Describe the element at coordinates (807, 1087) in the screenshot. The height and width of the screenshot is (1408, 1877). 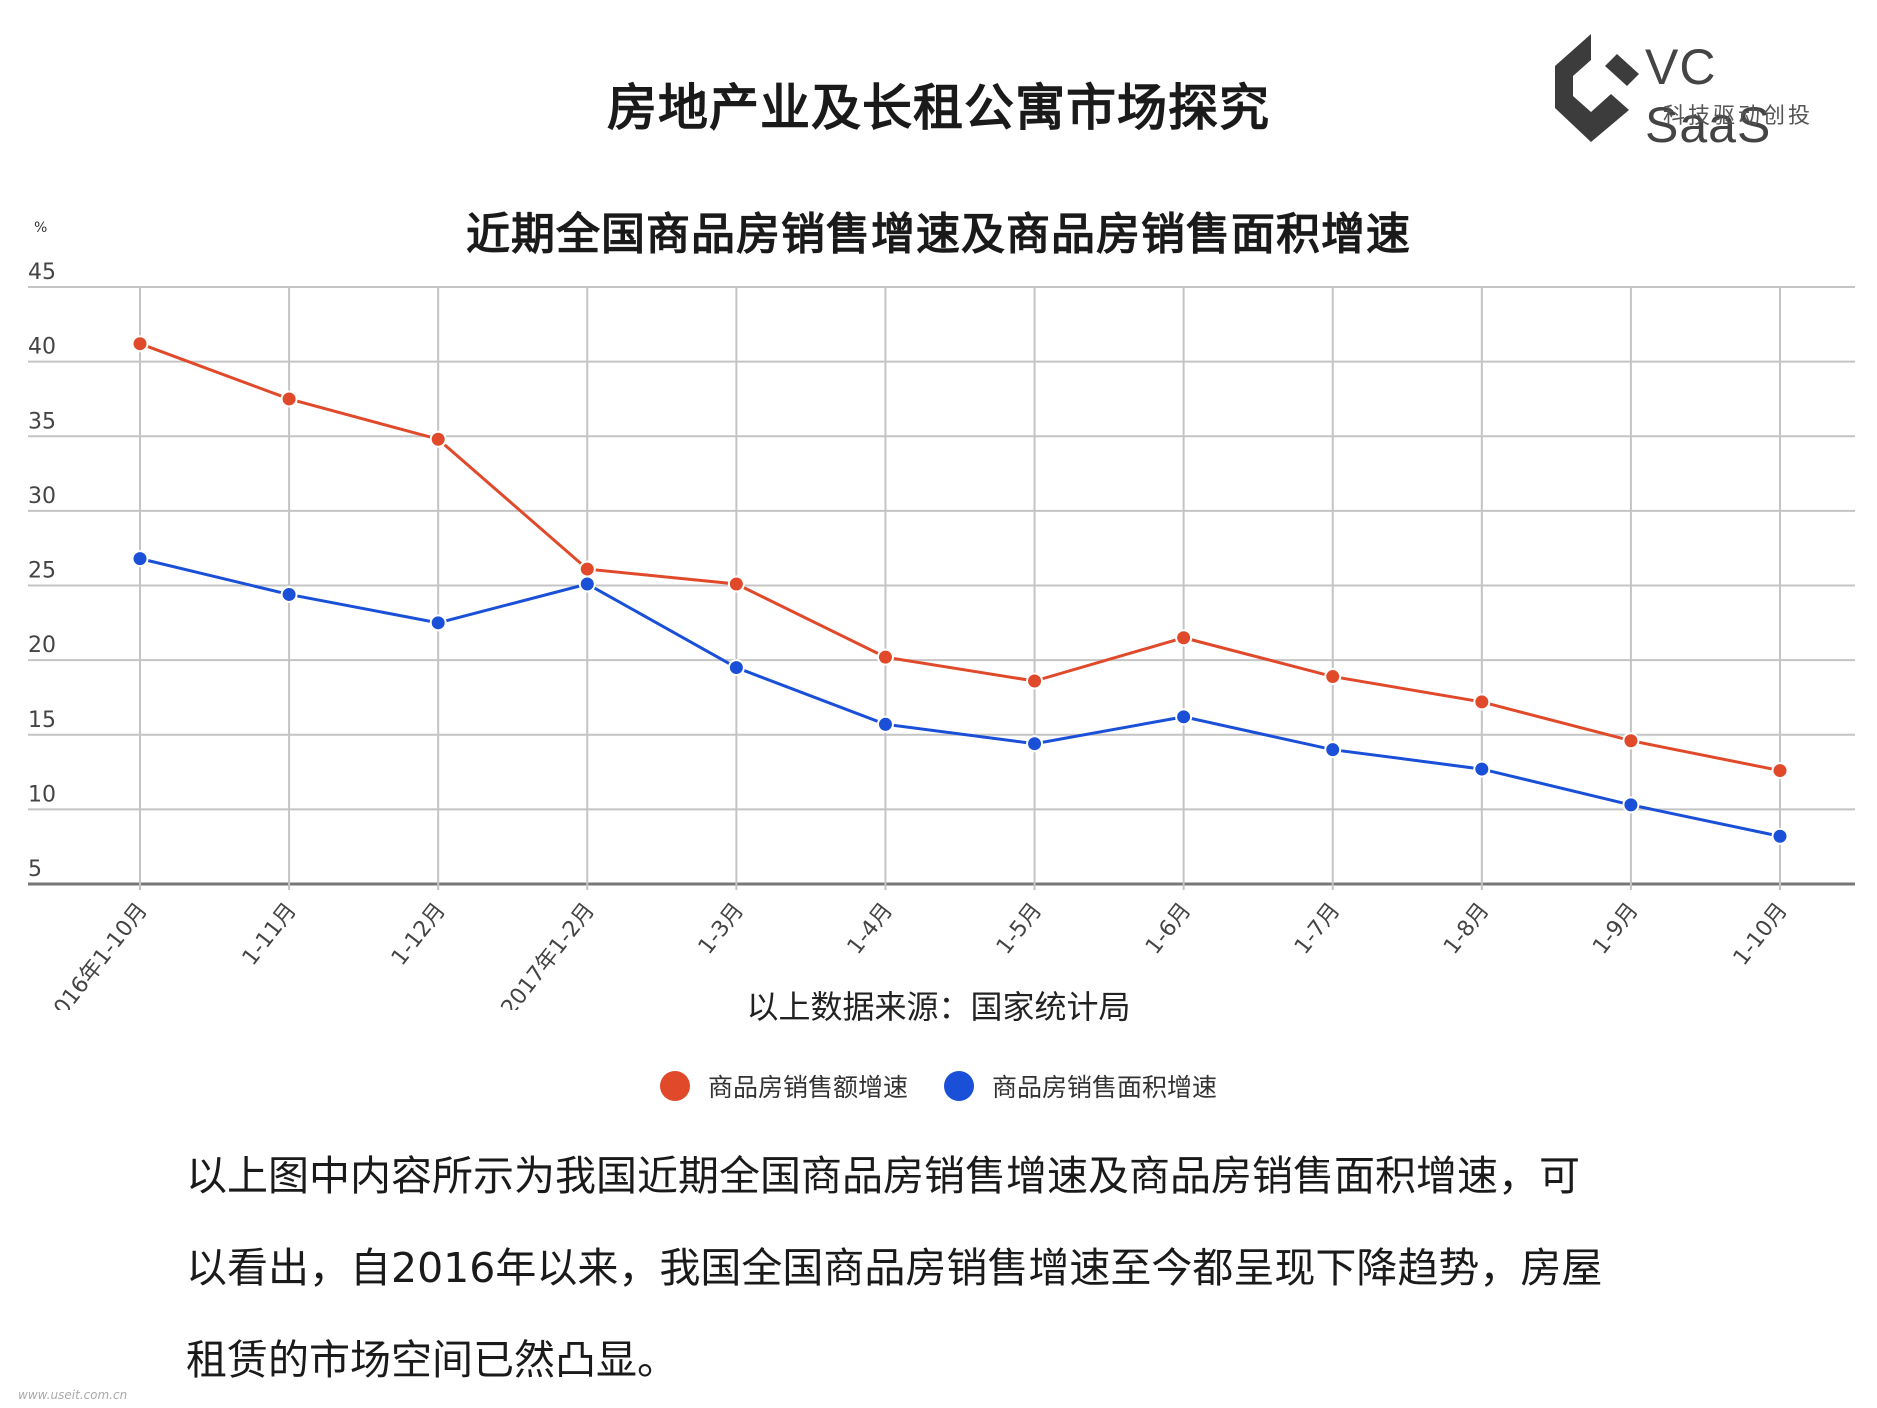
I see `legend-label: 商品房销售额增速` at that location.